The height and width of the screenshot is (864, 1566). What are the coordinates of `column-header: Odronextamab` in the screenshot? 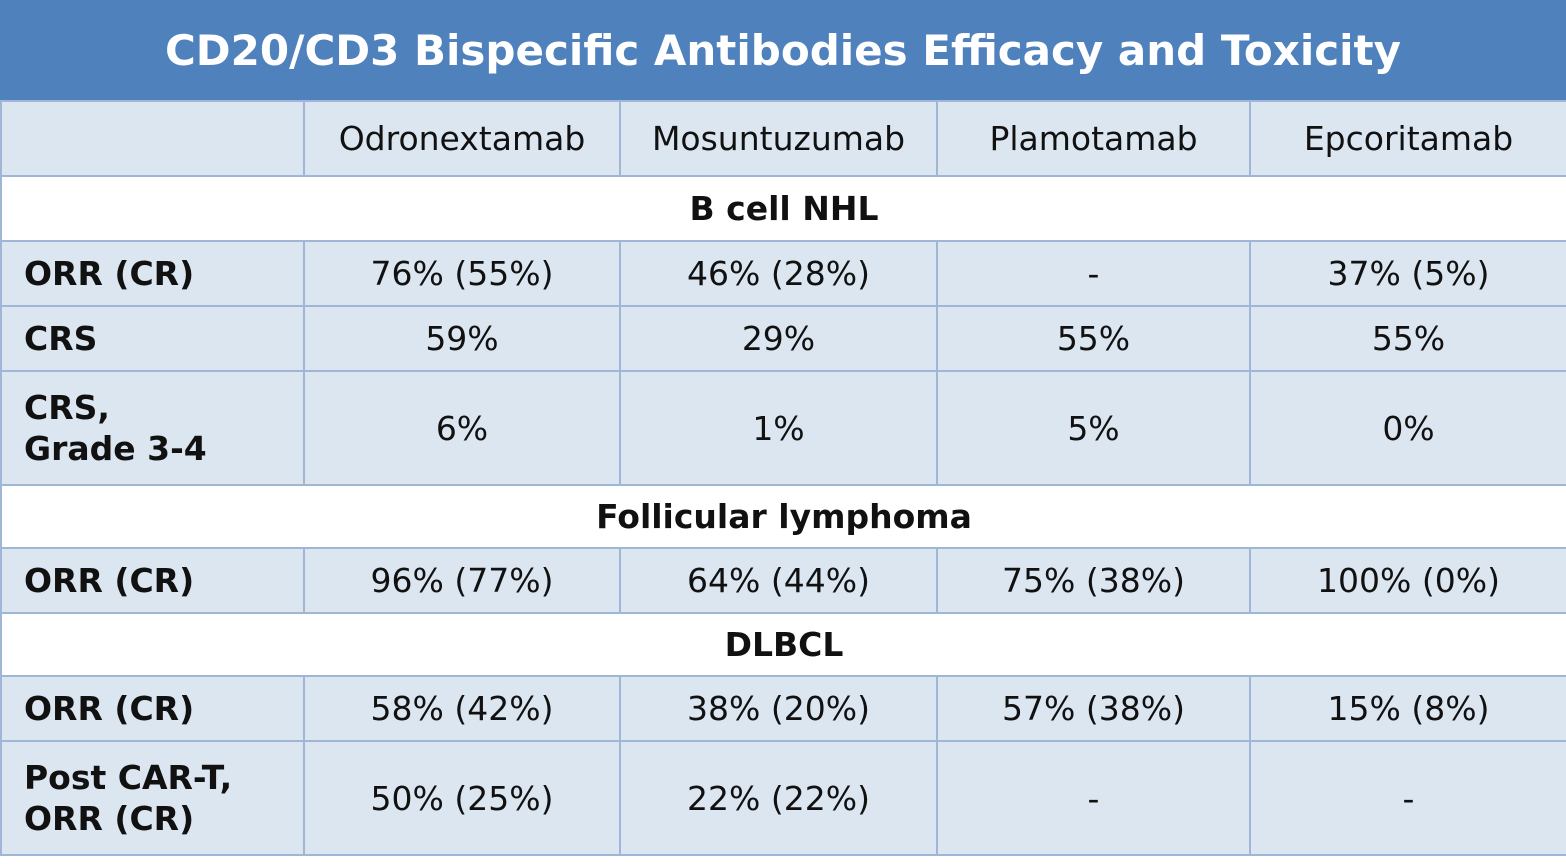 It's located at (462, 138).